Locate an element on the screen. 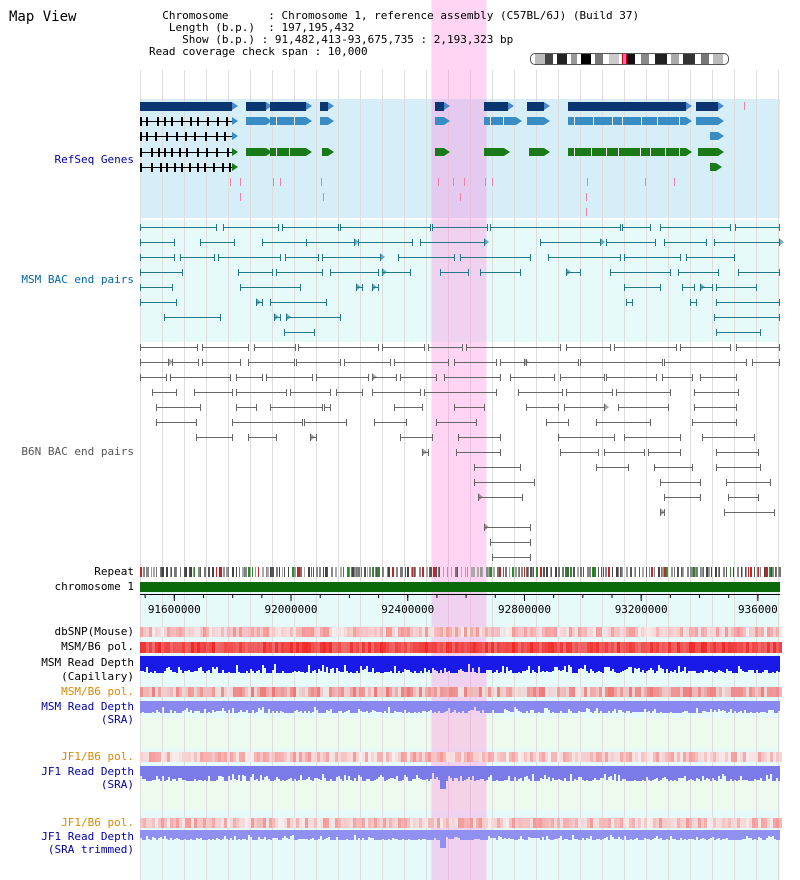  track-label-msm-depth-sra-2: (SRA) is located at coordinates (117, 719).